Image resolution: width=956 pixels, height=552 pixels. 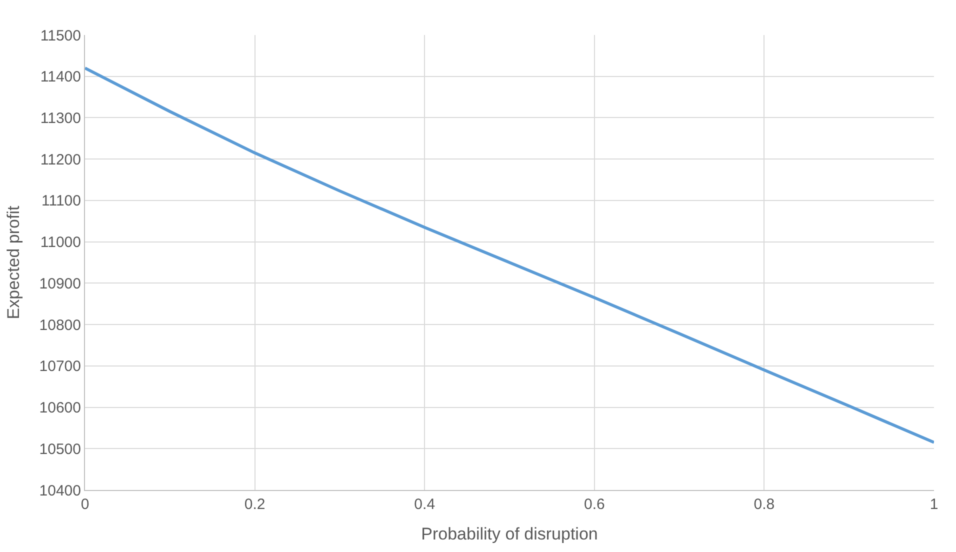 I want to click on y-tick-label: 11300, so click(x=60, y=118).